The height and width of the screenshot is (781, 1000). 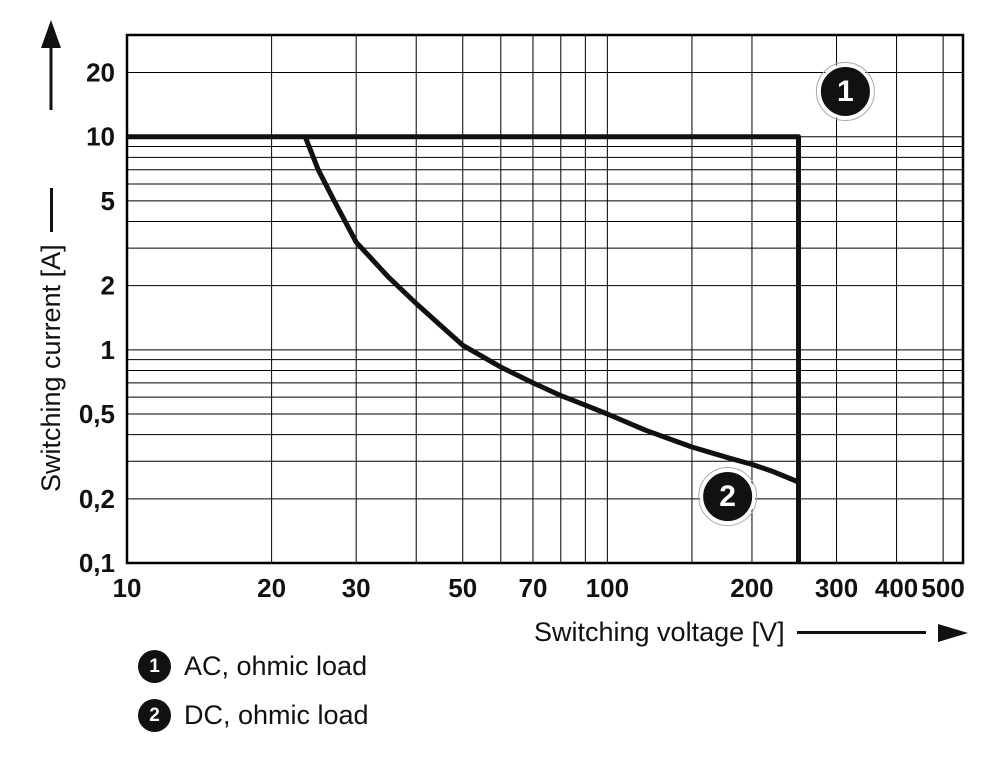 What do you see at coordinates (942, 588) in the screenshot?
I see `svg-text: 500` at bounding box center [942, 588].